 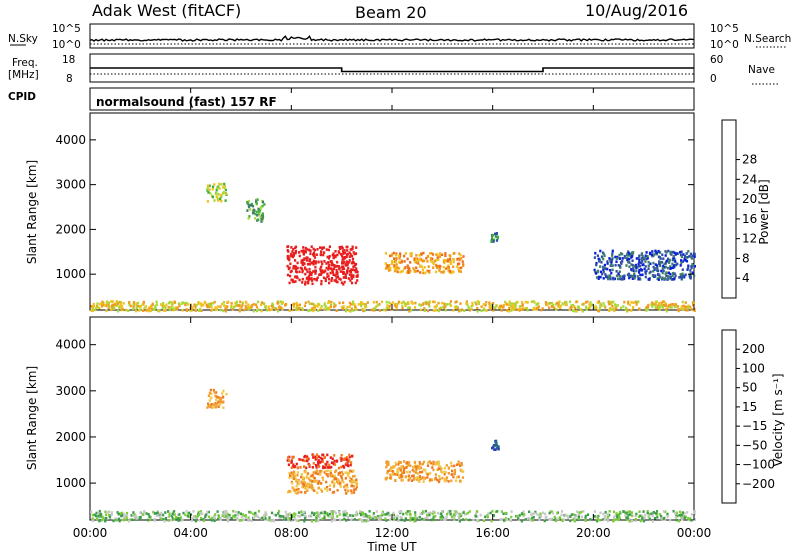 I want to click on frequency-line, so click(x=392, y=70).